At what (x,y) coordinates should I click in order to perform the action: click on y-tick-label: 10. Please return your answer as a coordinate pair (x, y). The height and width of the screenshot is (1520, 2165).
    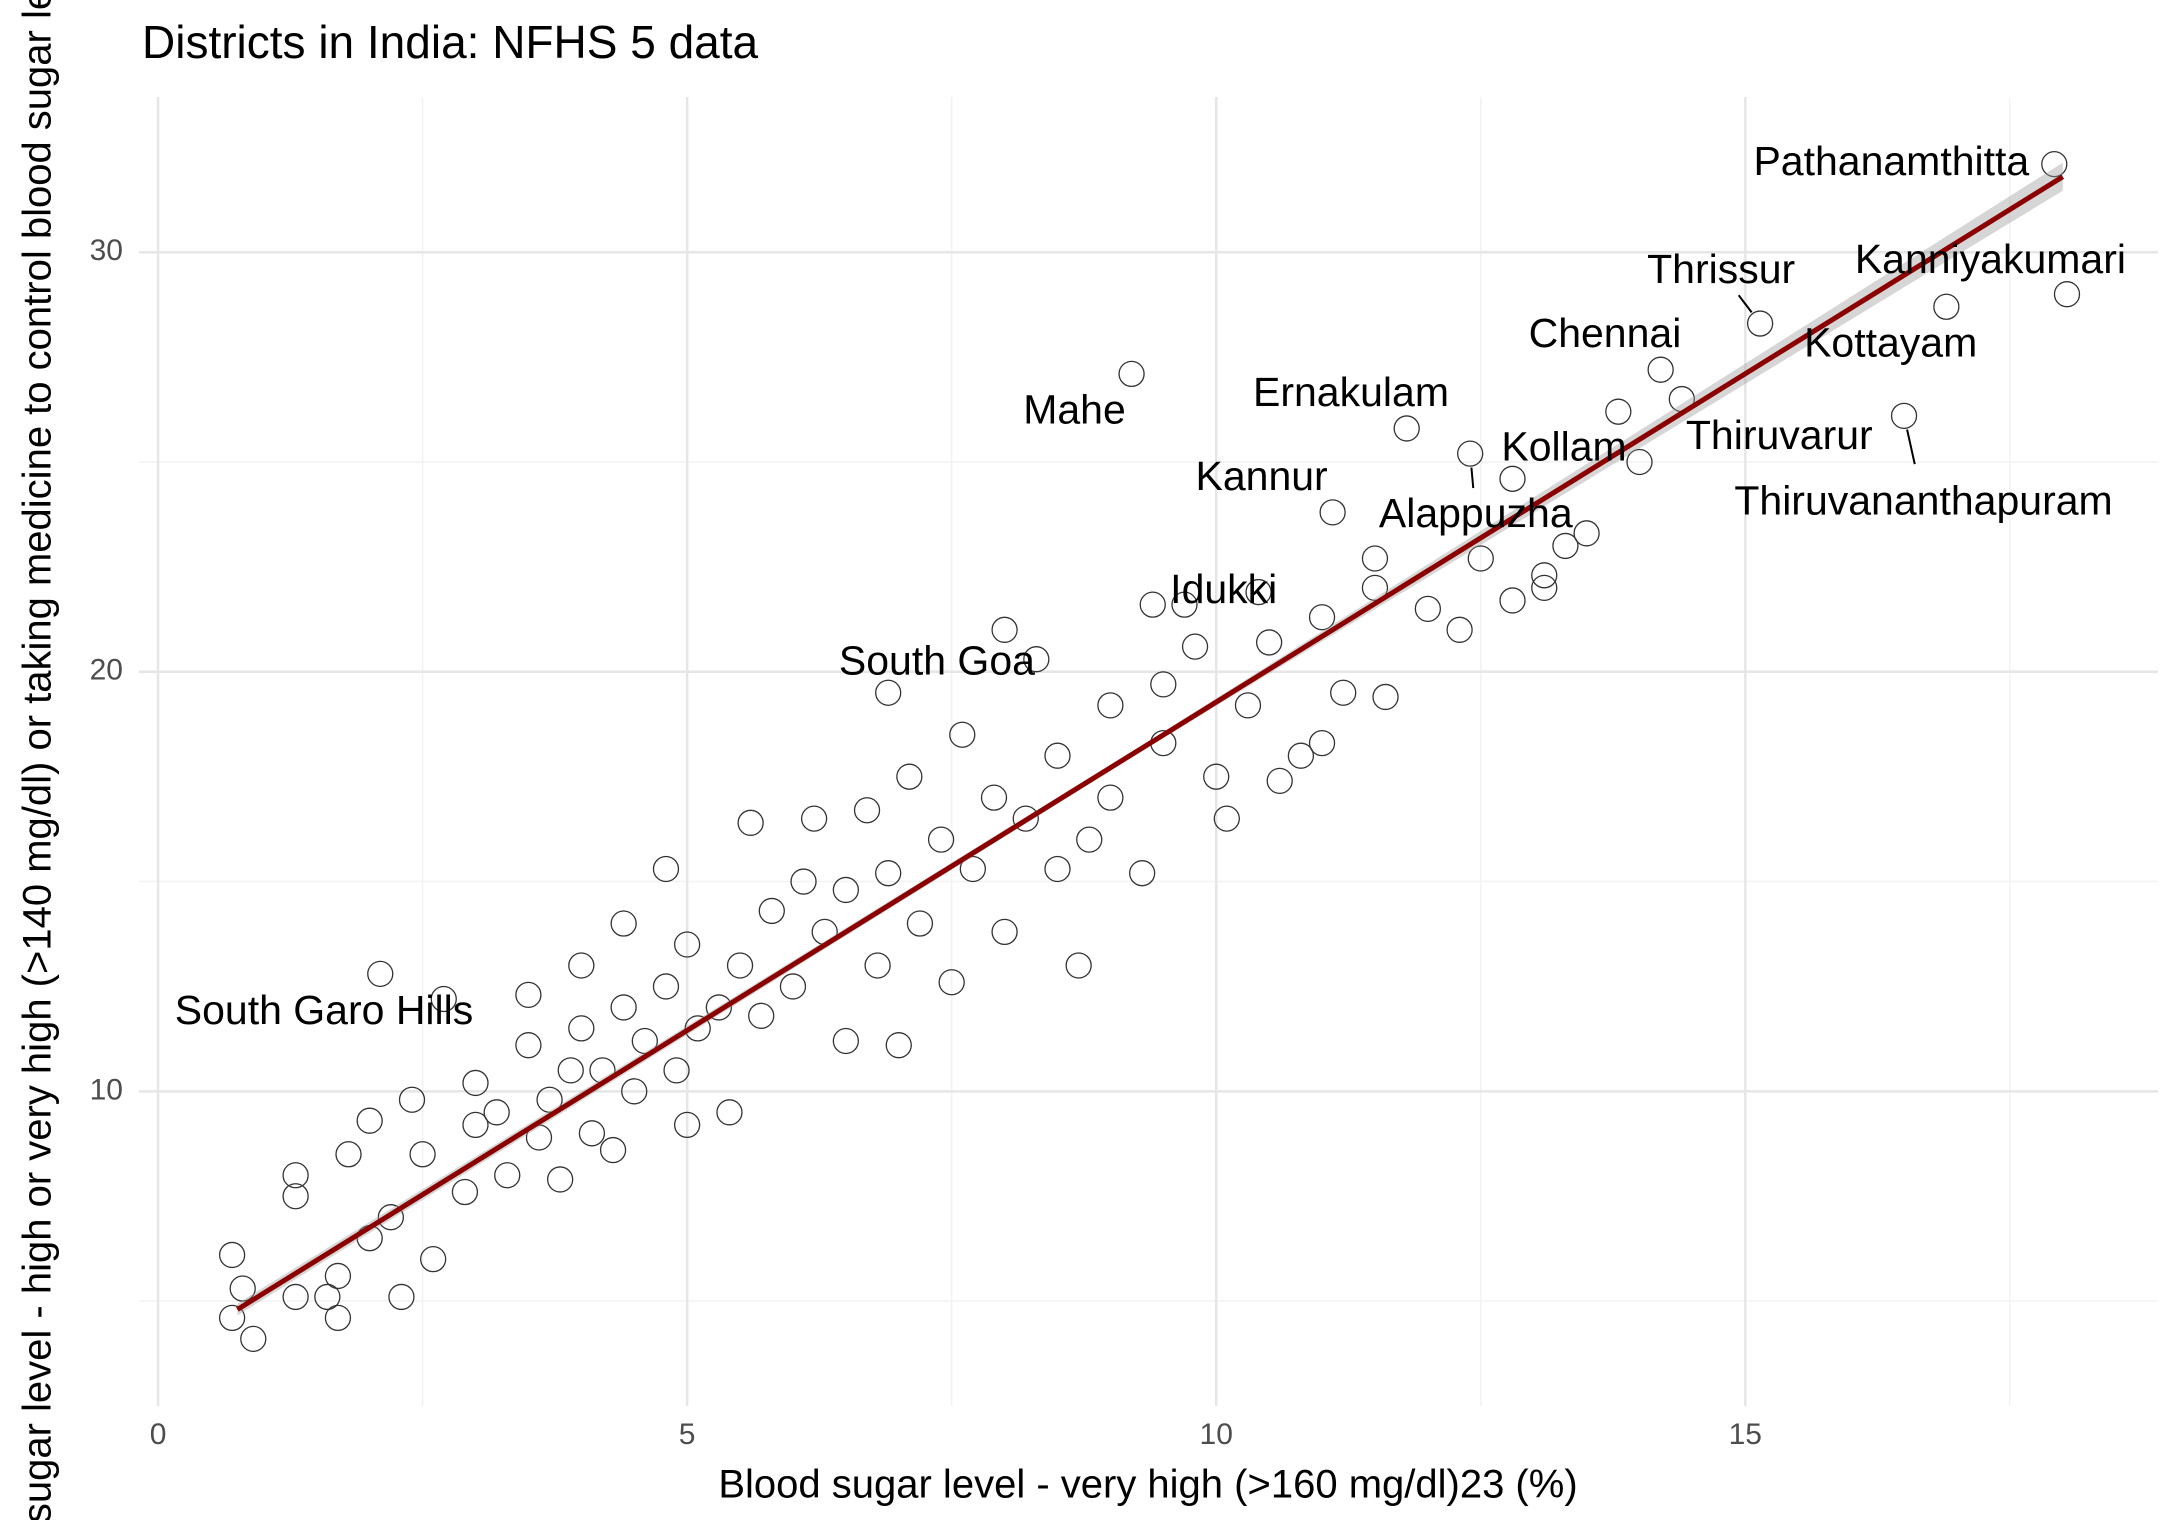
    Looking at the image, I should click on (106, 1089).